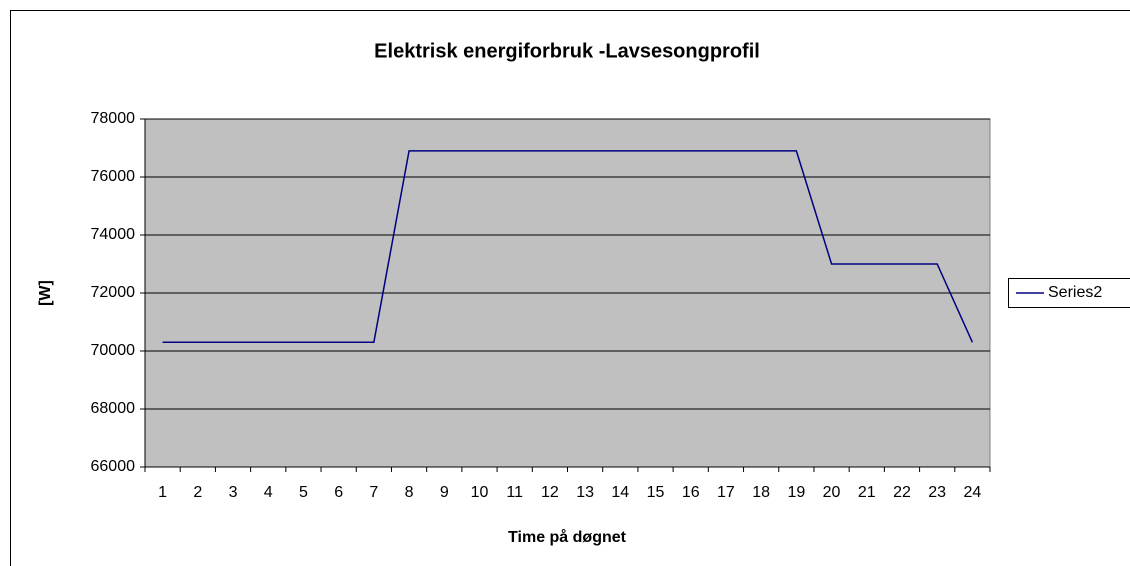 The height and width of the screenshot is (566, 1130). Describe the element at coordinates (45, 293) in the screenshot. I see `y-axis-label: [W]` at that location.